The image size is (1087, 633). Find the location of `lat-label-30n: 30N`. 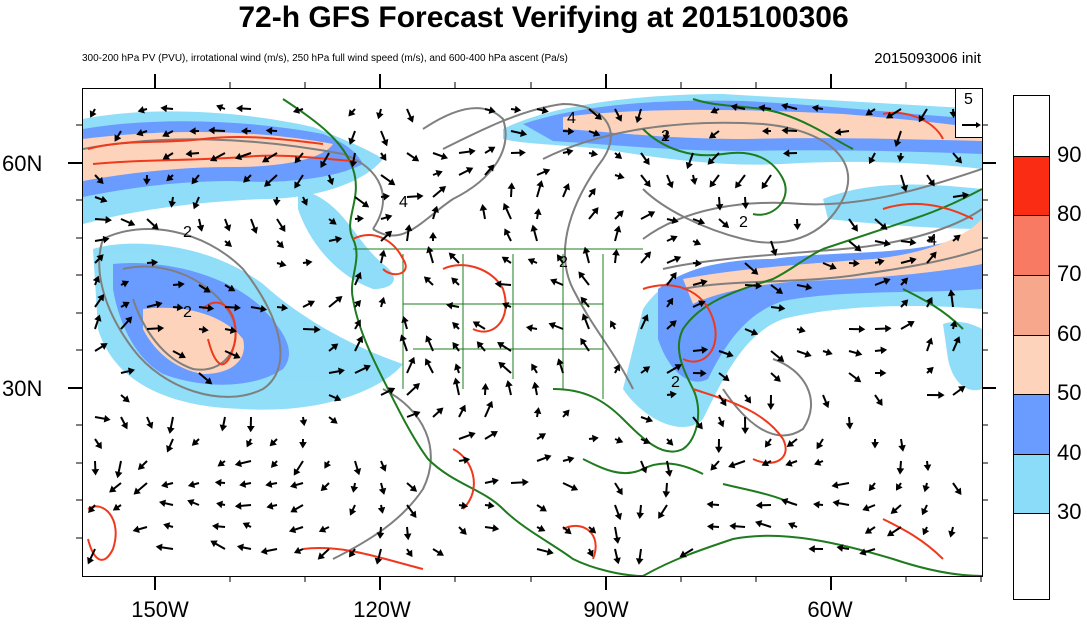

lat-label-30n: 30N is located at coordinates (22, 388).